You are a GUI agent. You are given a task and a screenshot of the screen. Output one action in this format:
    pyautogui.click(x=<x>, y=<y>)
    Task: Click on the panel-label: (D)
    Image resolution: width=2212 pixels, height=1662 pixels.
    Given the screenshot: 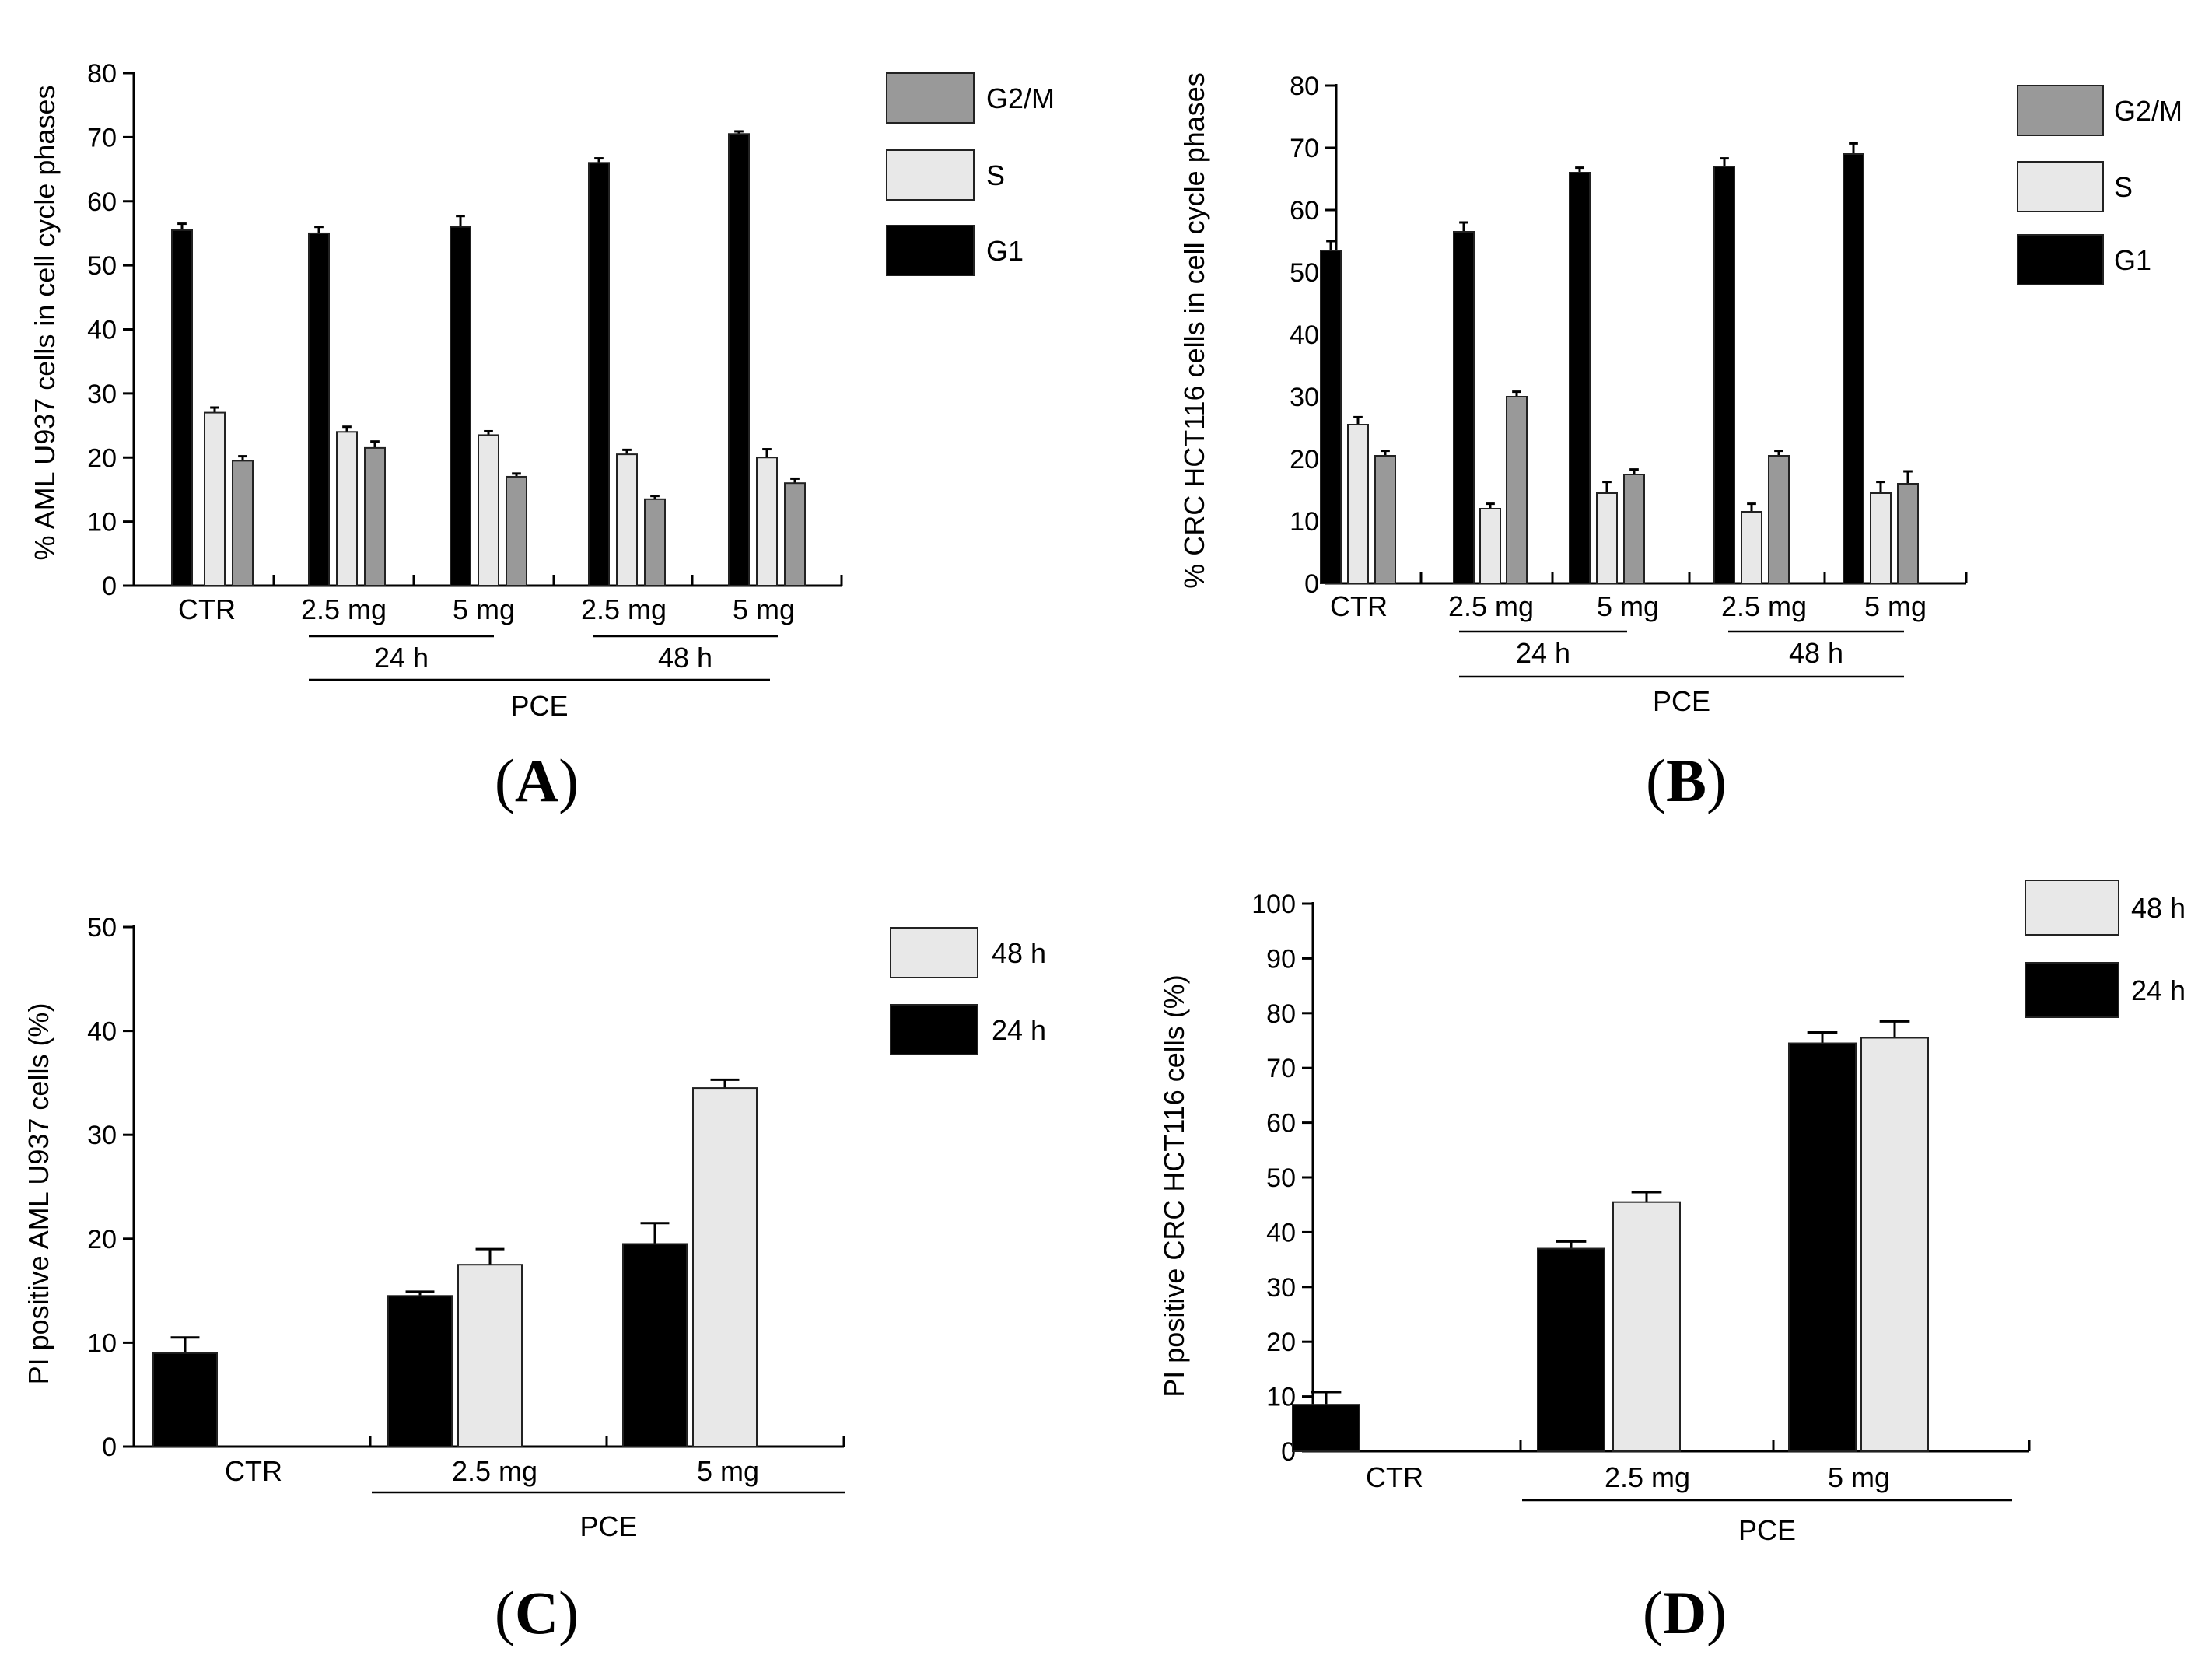 What is the action you would take?
    pyautogui.click(x=1685, y=1612)
    